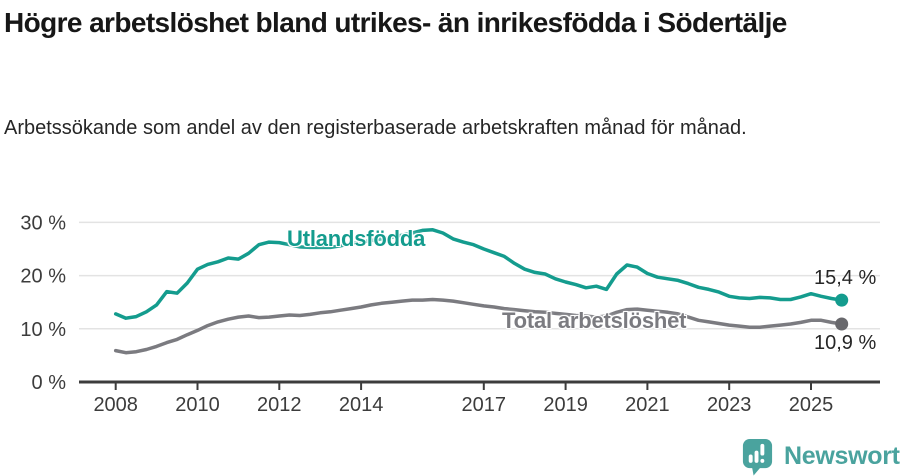 This screenshot has width=900, height=476. What do you see at coordinates (729, 405) in the screenshot?
I see `x-axis-tick-label: 2023` at bounding box center [729, 405].